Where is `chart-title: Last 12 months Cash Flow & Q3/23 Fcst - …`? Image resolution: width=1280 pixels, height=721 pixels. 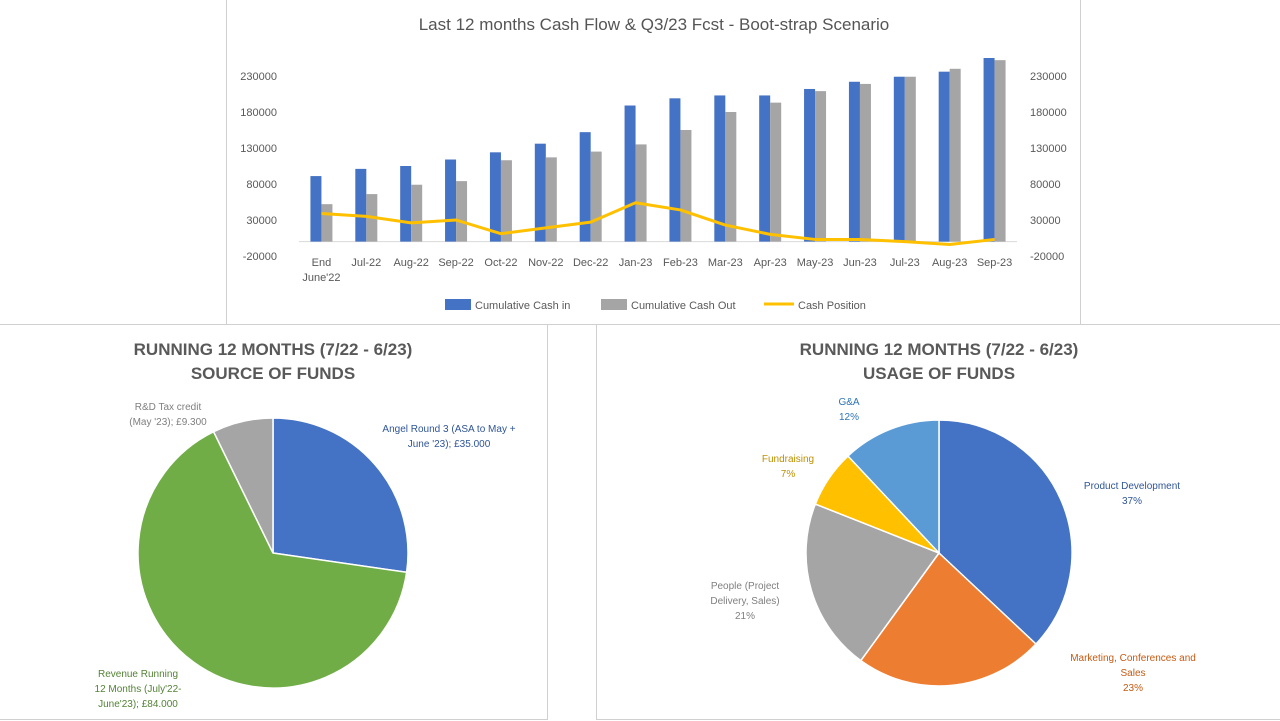
chart-title: Last 12 months Cash Flow & Q3/23 Fcst - … is located at coordinates (654, 24).